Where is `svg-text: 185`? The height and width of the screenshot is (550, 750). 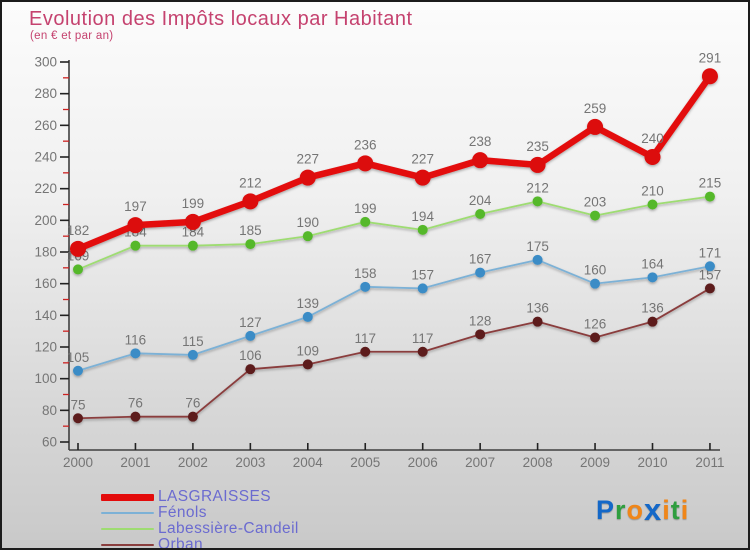 svg-text: 185 is located at coordinates (250, 230).